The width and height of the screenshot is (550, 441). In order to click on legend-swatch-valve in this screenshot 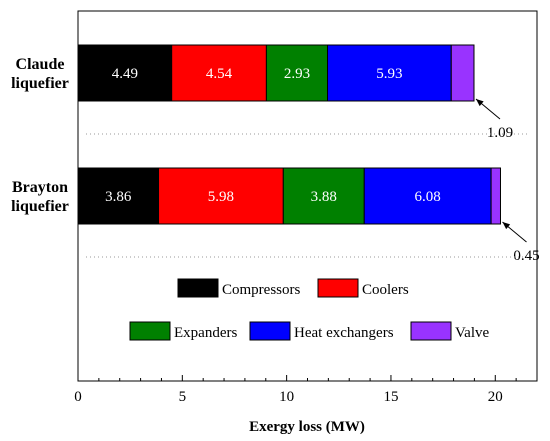, I will do `click(431, 331)`.